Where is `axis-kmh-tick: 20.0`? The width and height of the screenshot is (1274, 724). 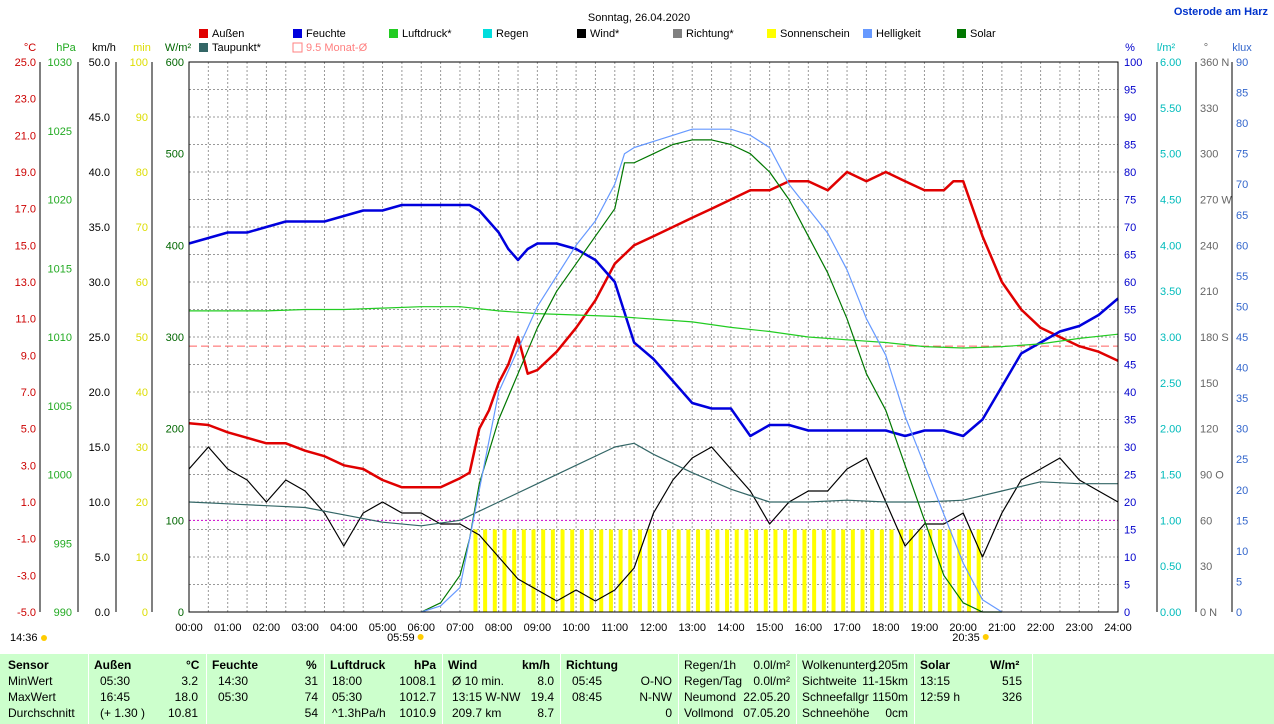 axis-kmh-tick: 20.0 is located at coordinates (99, 393).